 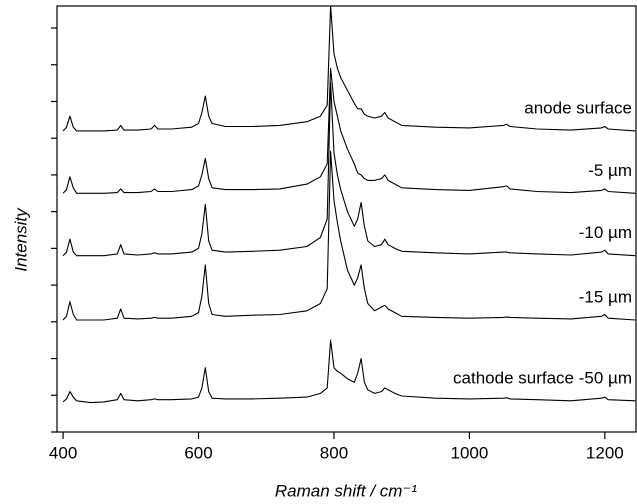 What do you see at coordinates (610, 170) in the screenshot?
I see `series-label: -5 µm` at bounding box center [610, 170].